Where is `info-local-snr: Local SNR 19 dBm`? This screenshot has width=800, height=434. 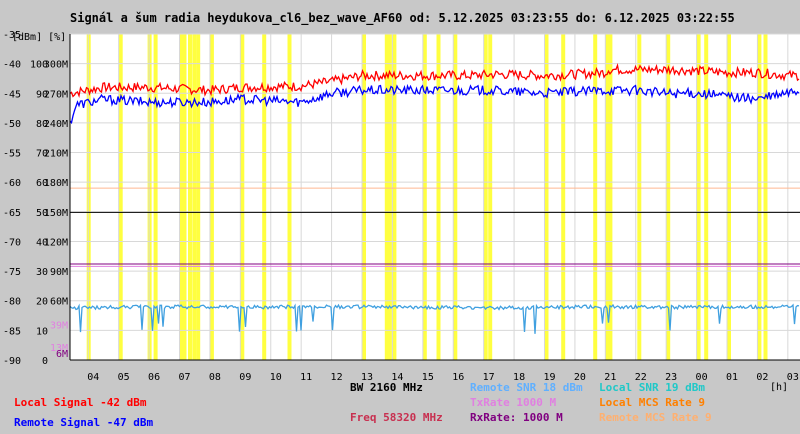 info-local-snr: Local SNR 19 dBm is located at coordinates (652, 387).